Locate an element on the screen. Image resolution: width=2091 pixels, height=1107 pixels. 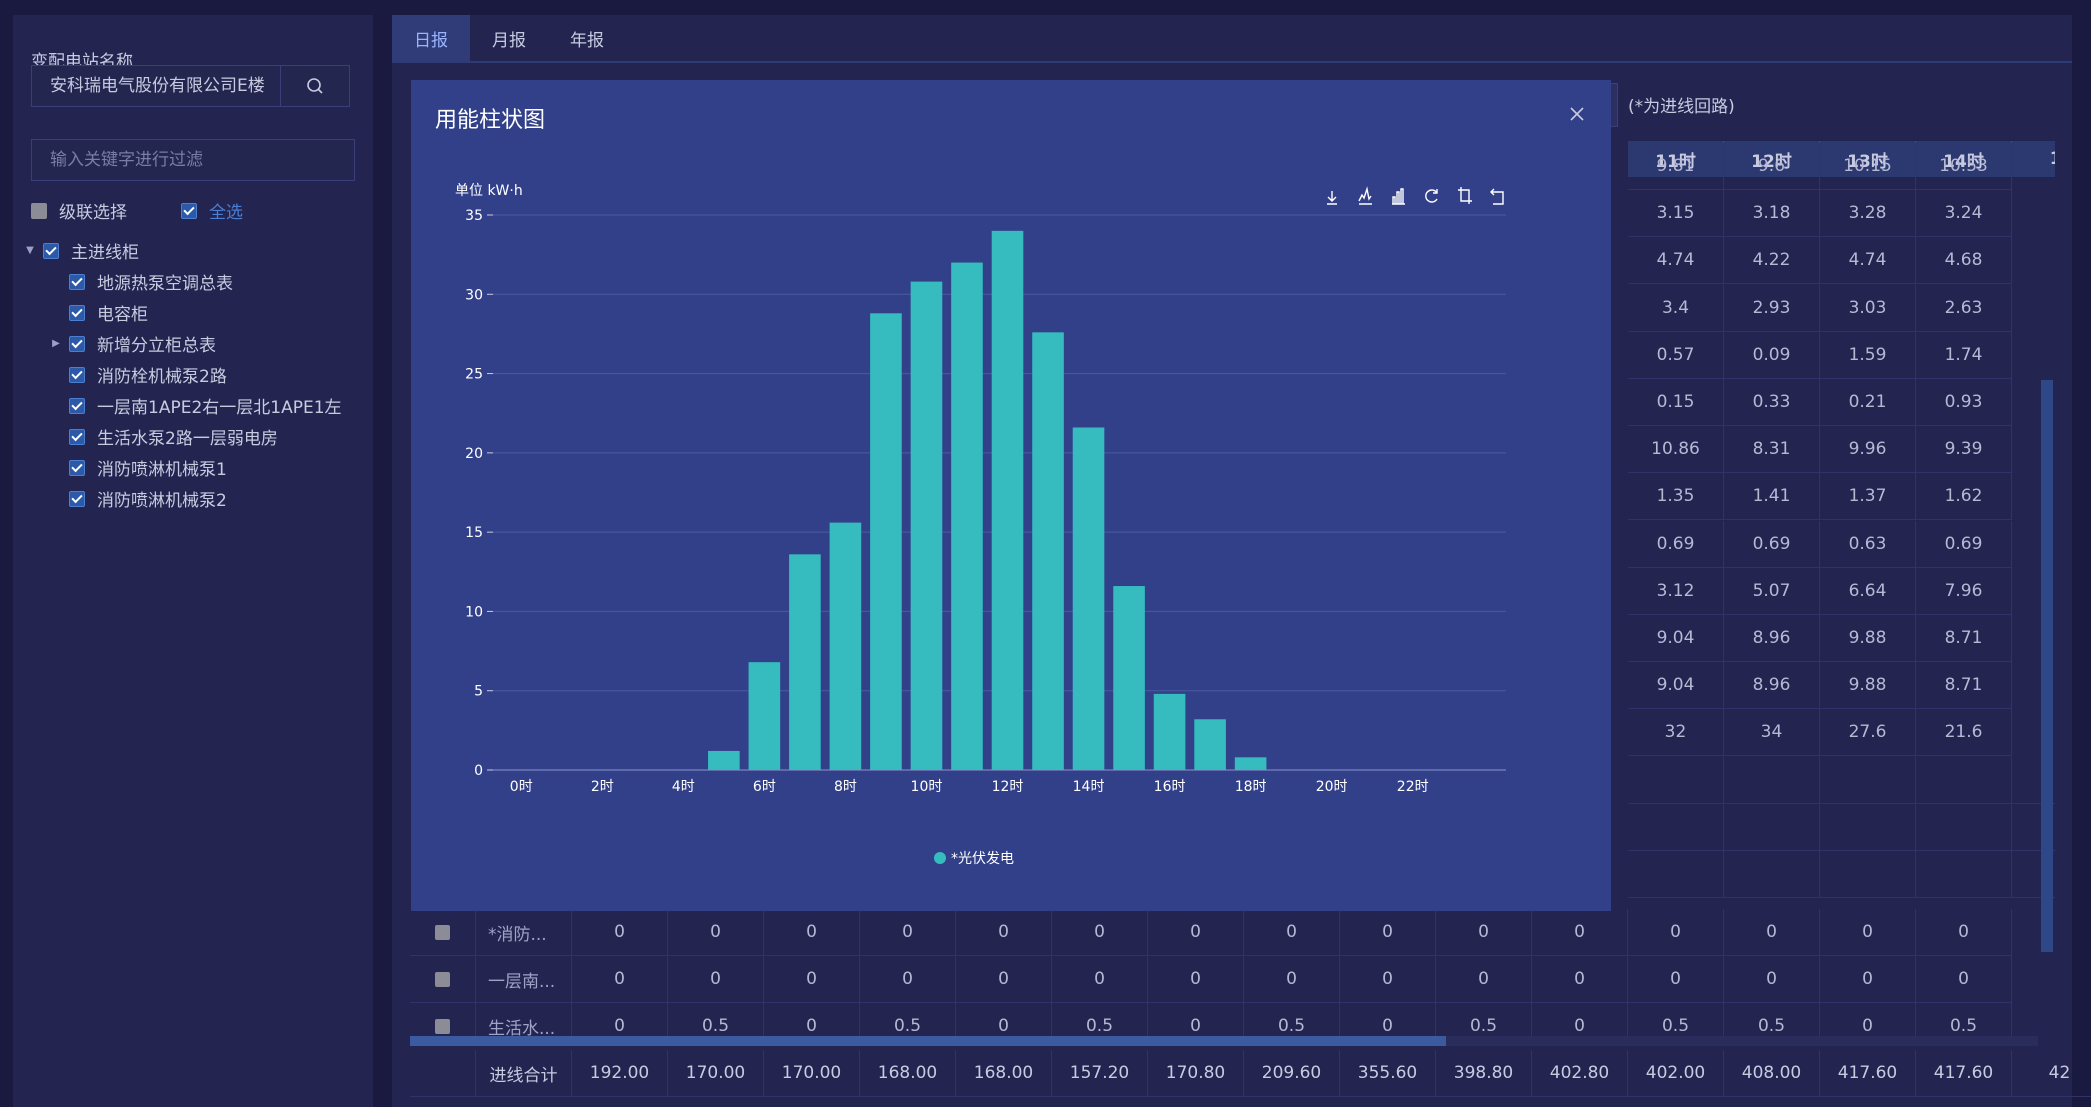
bar-chart-icon is located at coordinates (1398, 196).